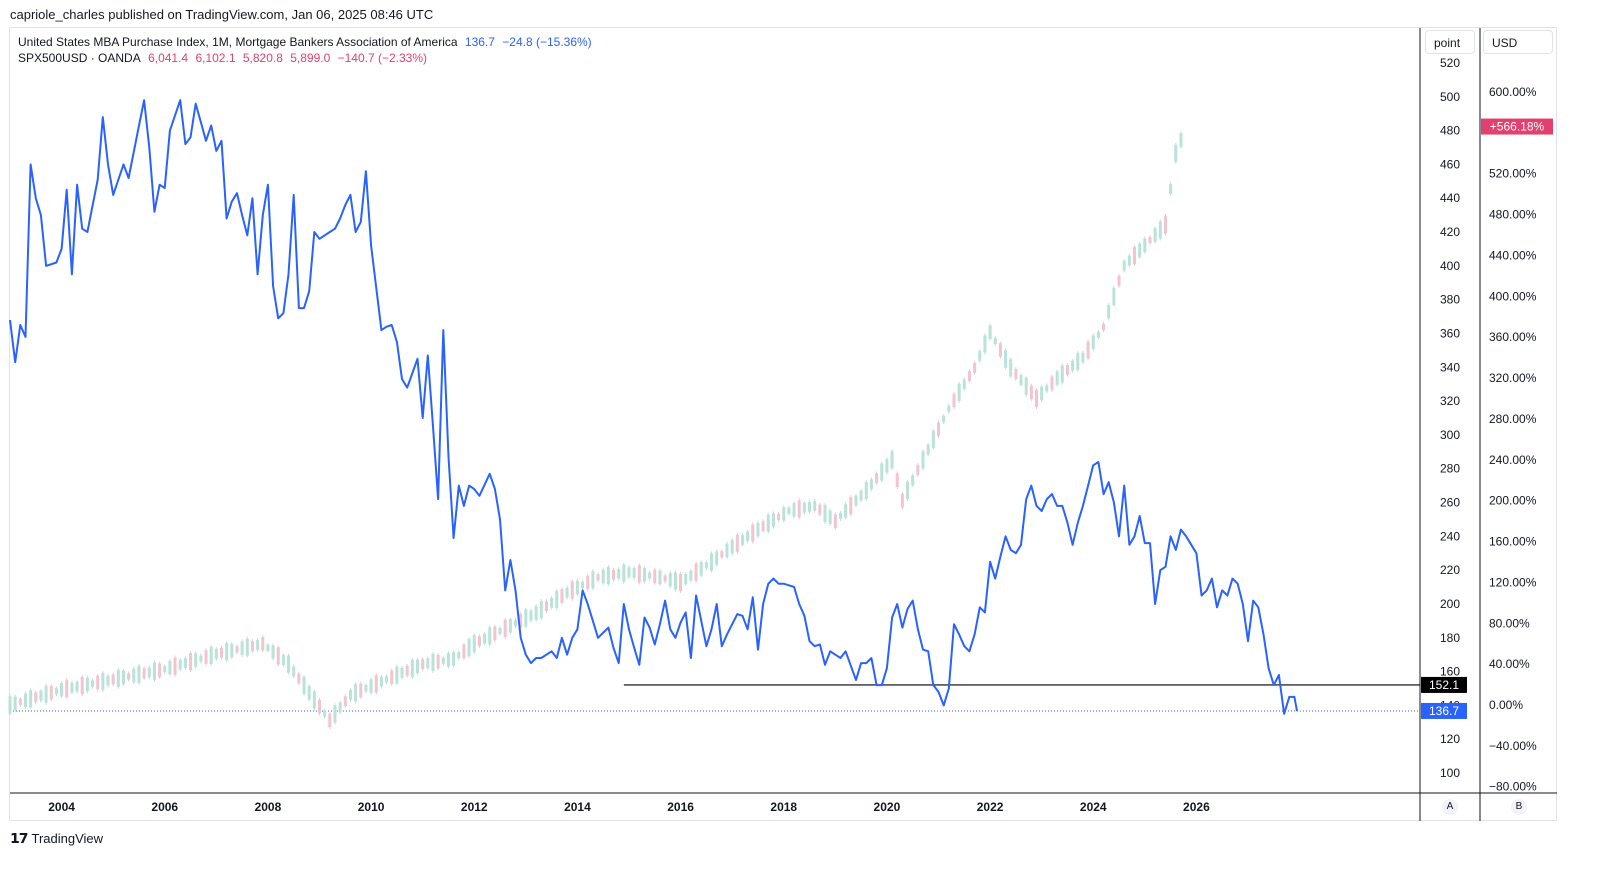  I want to click on footer: 𝟭𝟳 TradingView, so click(56, 838).